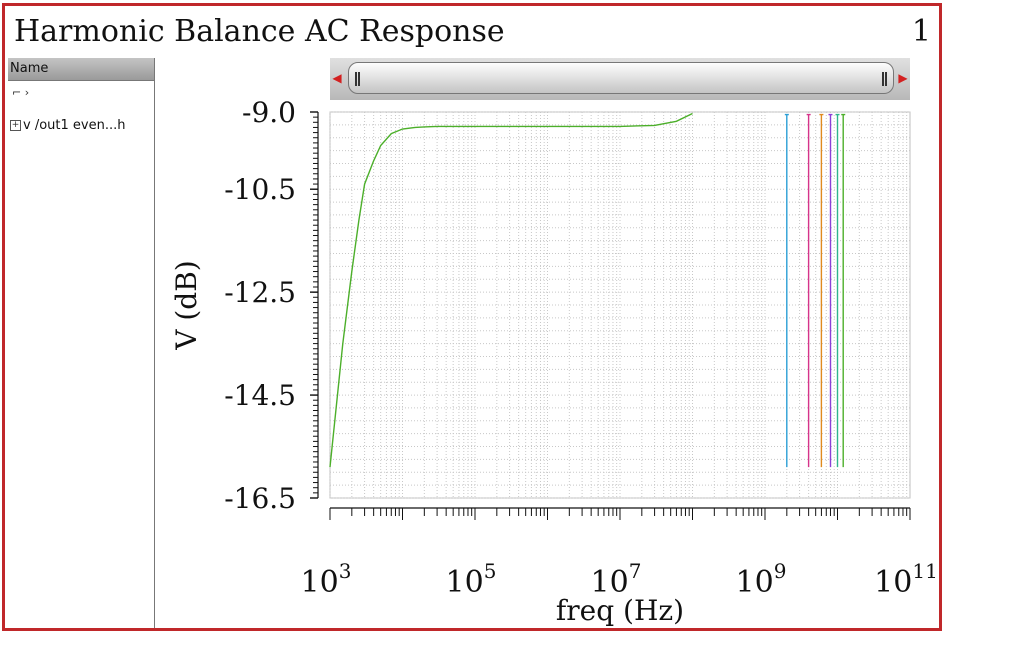  What do you see at coordinates (921, 31) in the screenshot?
I see `subwindow-number: 1` at bounding box center [921, 31].